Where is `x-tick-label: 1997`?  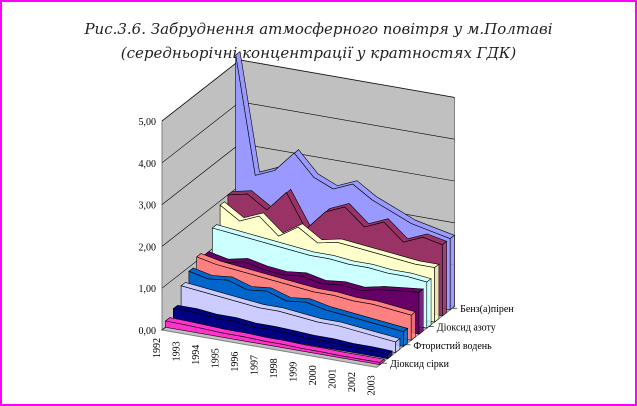 x-tick-label: 1997 is located at coordinates (255, 365).